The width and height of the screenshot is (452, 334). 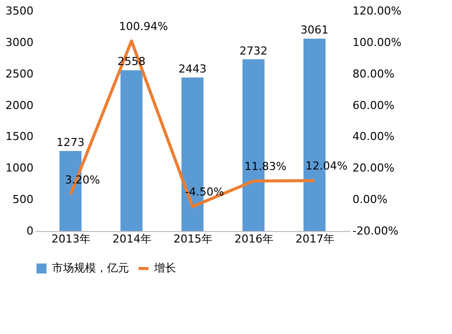 What do you see at coordinates (373, 105) in the screenshot?
I see `y2-tick-label: 60.00%` at bounding box center [373, 105].